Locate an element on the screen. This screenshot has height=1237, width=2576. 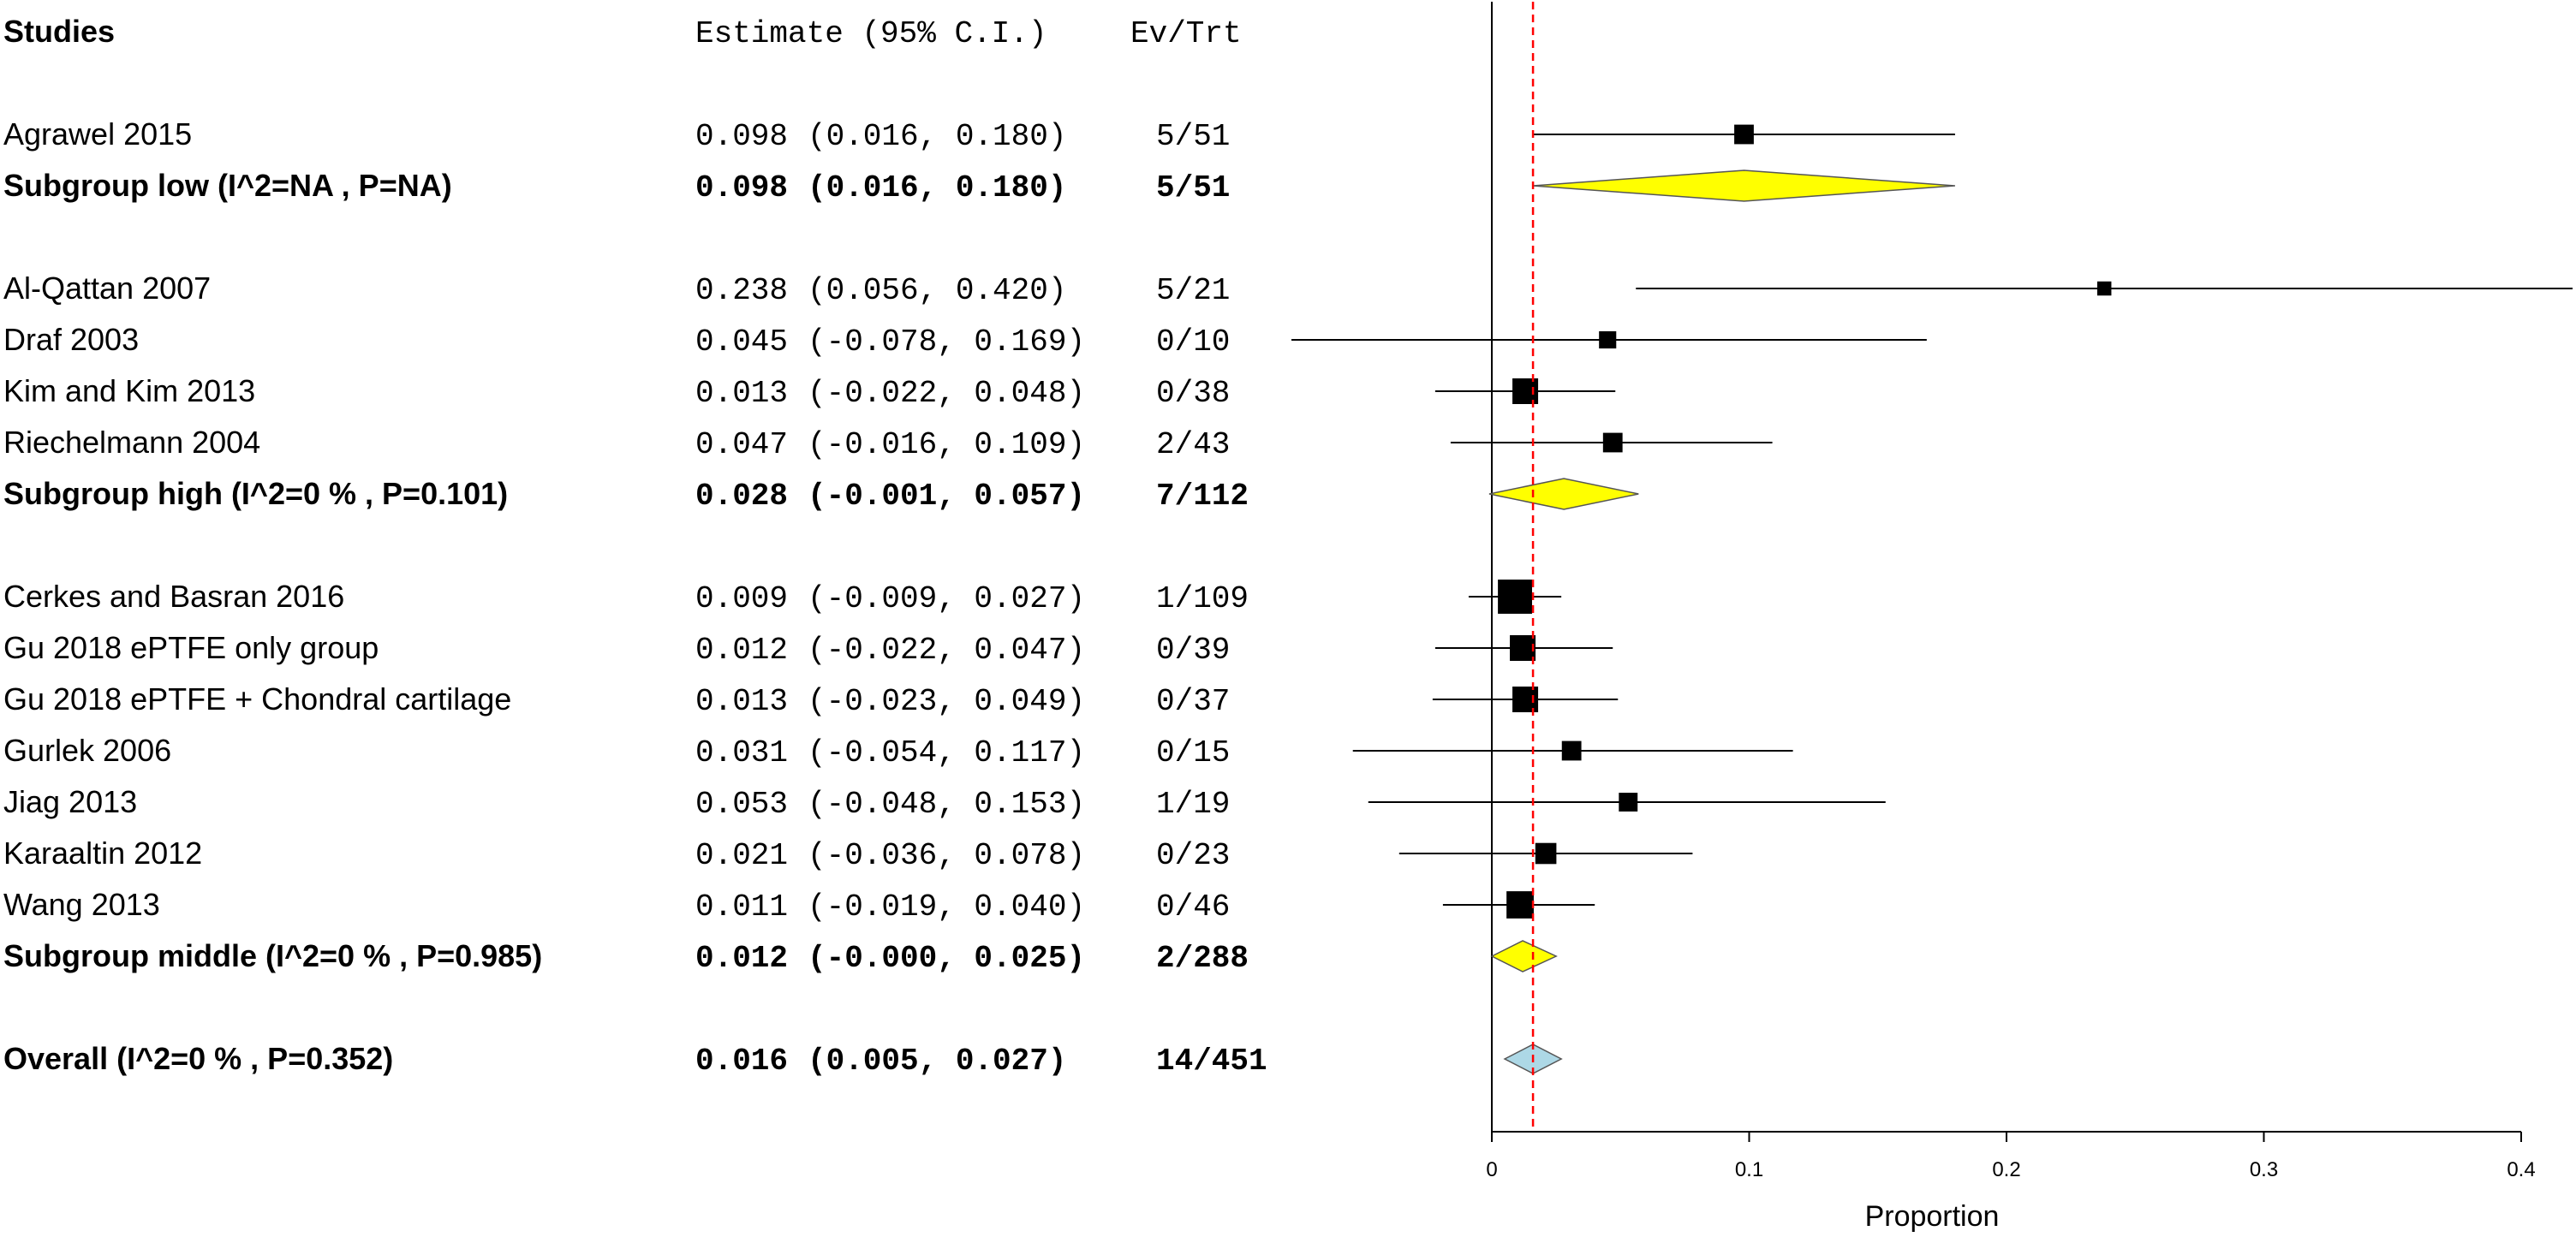
row-ev-trt: 1/19 is located at coordinates (1193, 804).